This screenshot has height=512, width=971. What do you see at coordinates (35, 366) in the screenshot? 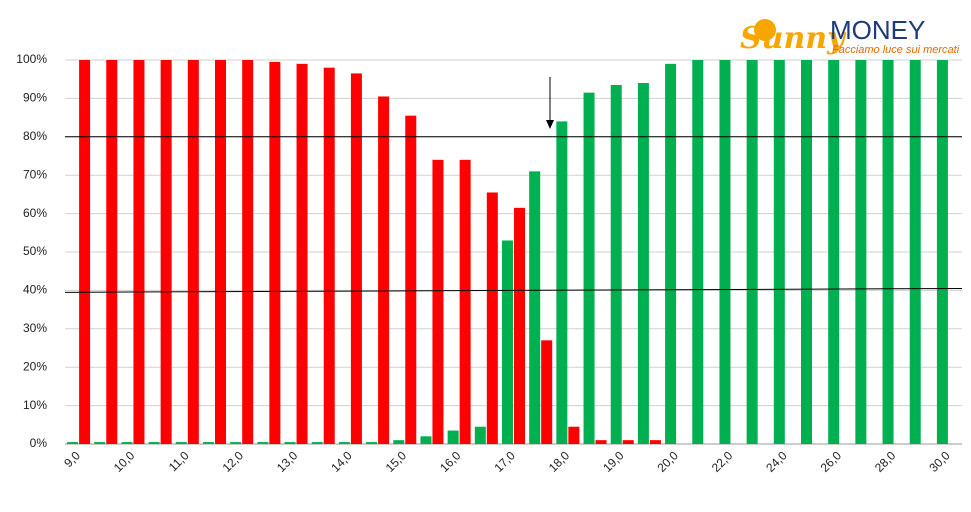
I see `y-tick-label: 20%` at bounding box center [35, 366].